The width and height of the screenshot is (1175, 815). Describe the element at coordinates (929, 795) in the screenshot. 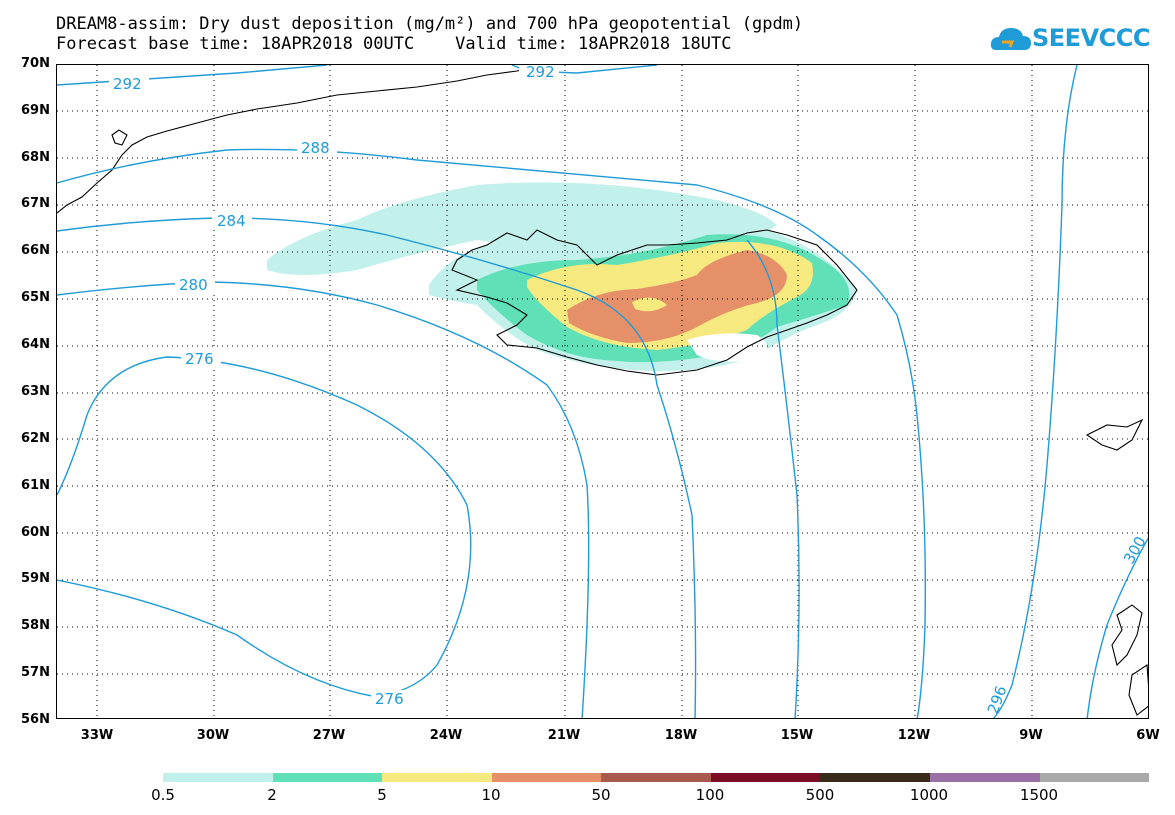

I see `legend-label: 1000` at that location.